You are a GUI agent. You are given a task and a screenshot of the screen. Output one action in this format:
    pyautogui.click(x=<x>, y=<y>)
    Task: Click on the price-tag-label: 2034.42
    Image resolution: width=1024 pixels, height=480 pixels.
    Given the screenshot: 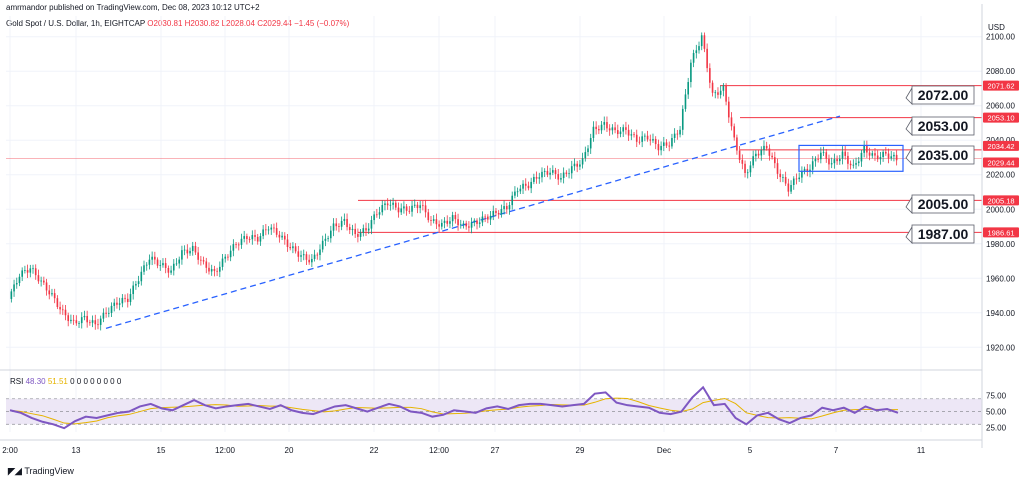 What is the action you would take?
    pyautogui.click(x=1000, y=146)
    